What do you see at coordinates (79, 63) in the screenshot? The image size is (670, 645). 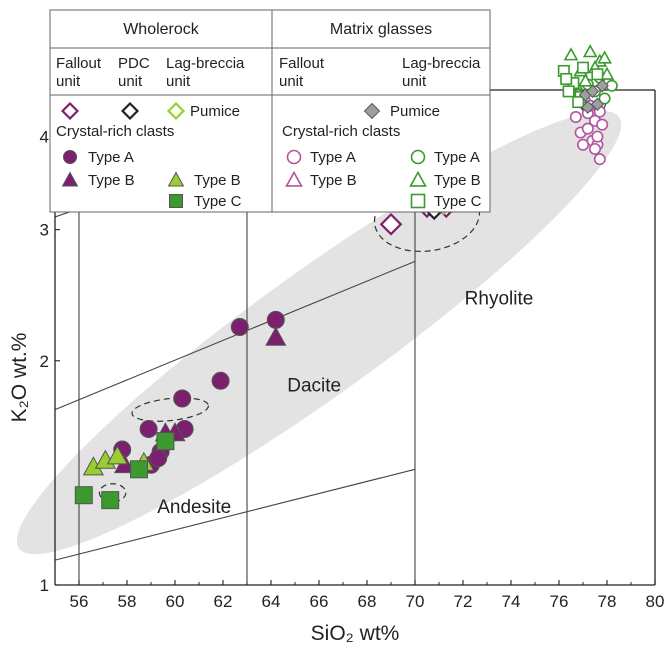 I see `legend-wr-unit-fallout-line1: Fallout` at bounding box center [79, 63].